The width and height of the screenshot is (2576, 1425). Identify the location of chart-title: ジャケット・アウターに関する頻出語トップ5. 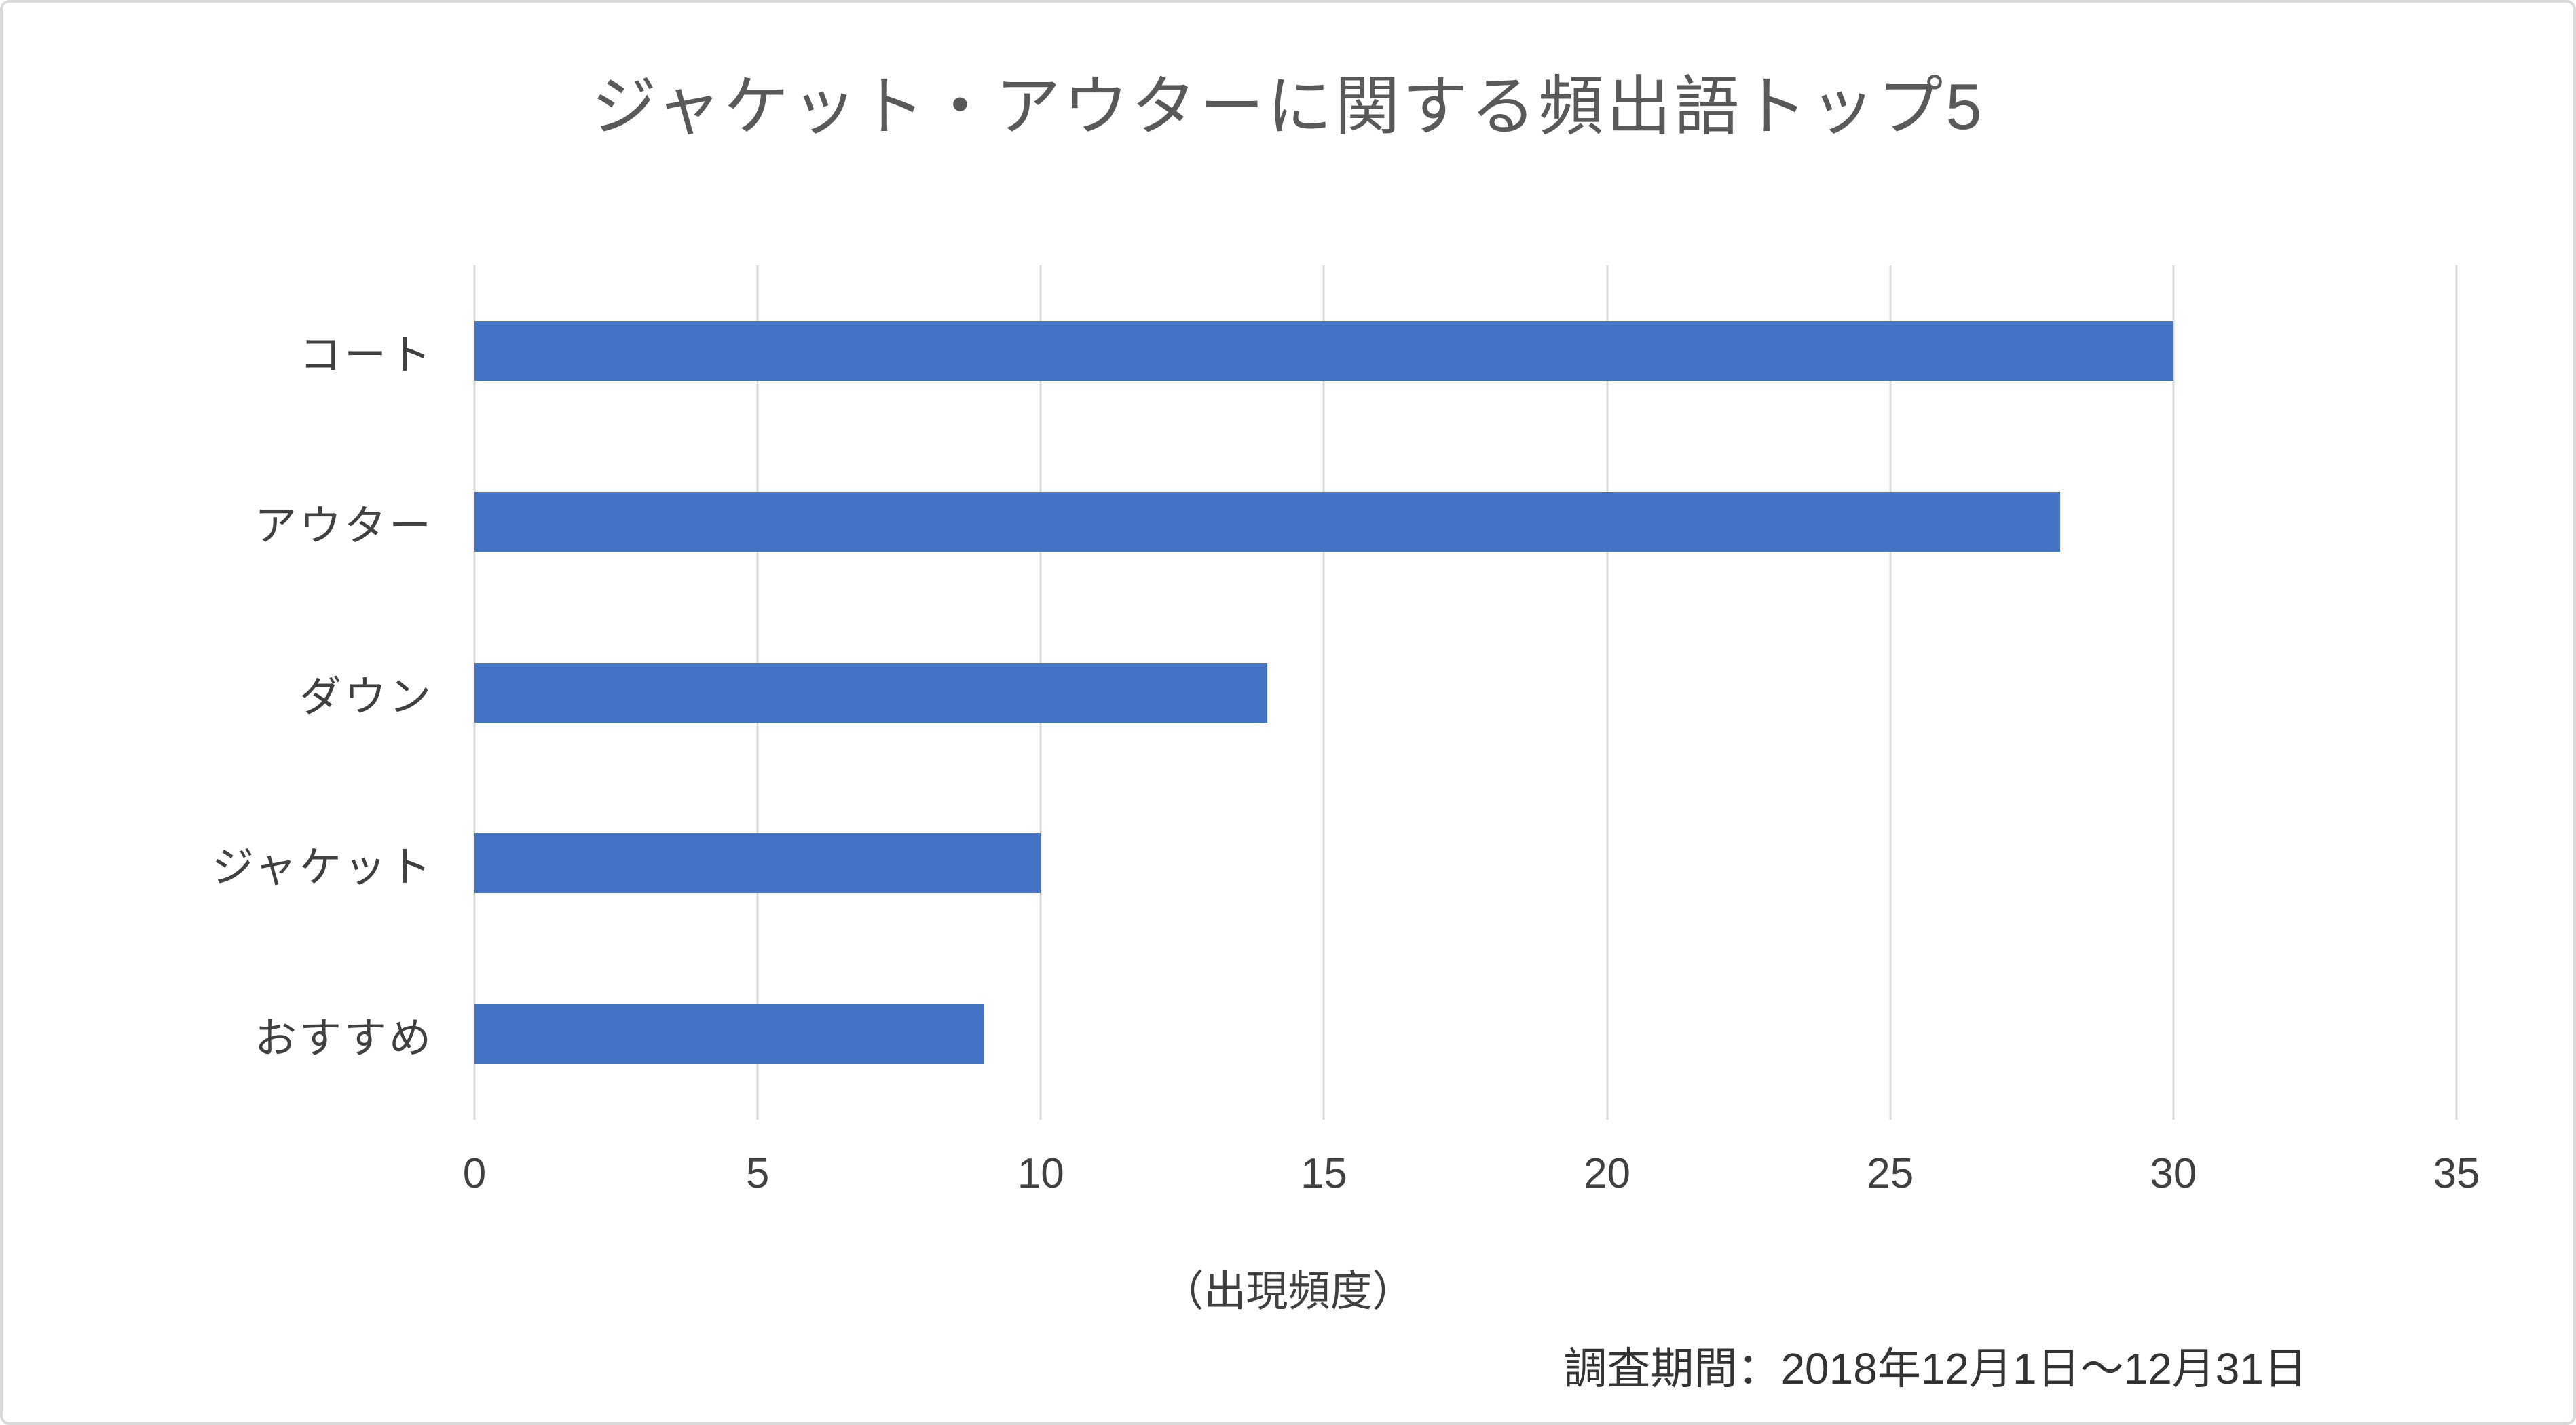
(1288, 107).